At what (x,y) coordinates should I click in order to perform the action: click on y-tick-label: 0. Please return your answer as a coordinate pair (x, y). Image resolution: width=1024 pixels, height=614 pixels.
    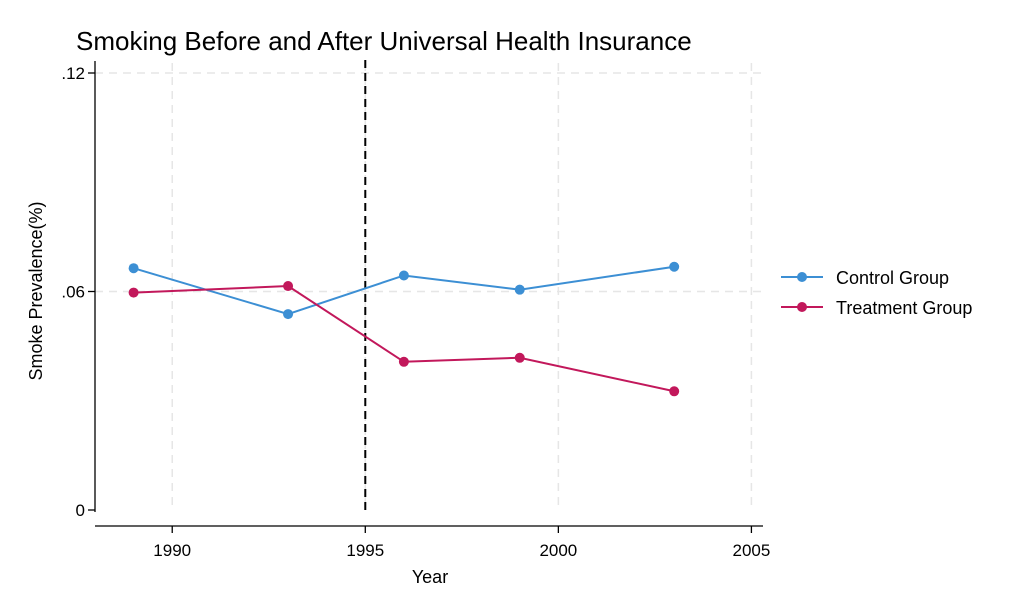
    Looking at the image, I should click on (80, 510).